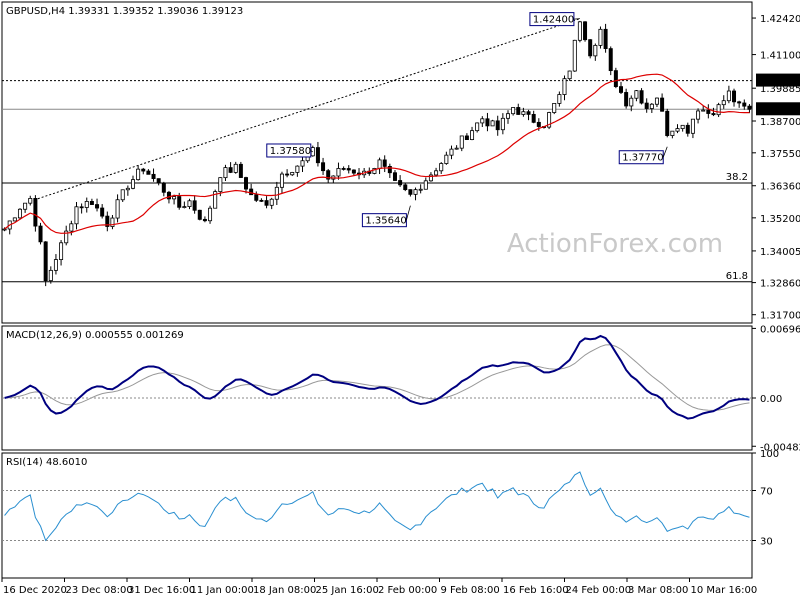  What do you see at coordinates (599, 590) in the screenshot?
I see `x-tick-label: 24 Feb 00:00` at bounding box center [599, 590].